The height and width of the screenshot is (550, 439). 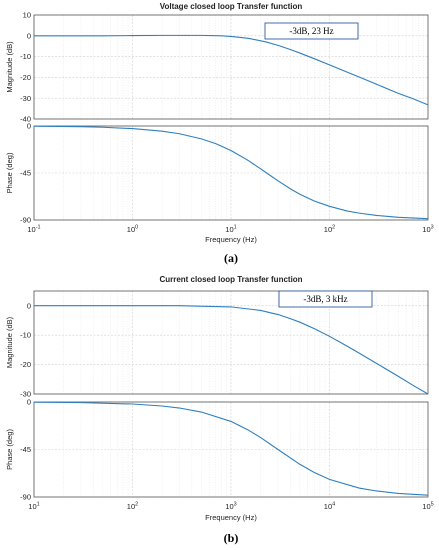 I want to click on x-tick-label: 10⁻¹, so click(x=33, y=230).